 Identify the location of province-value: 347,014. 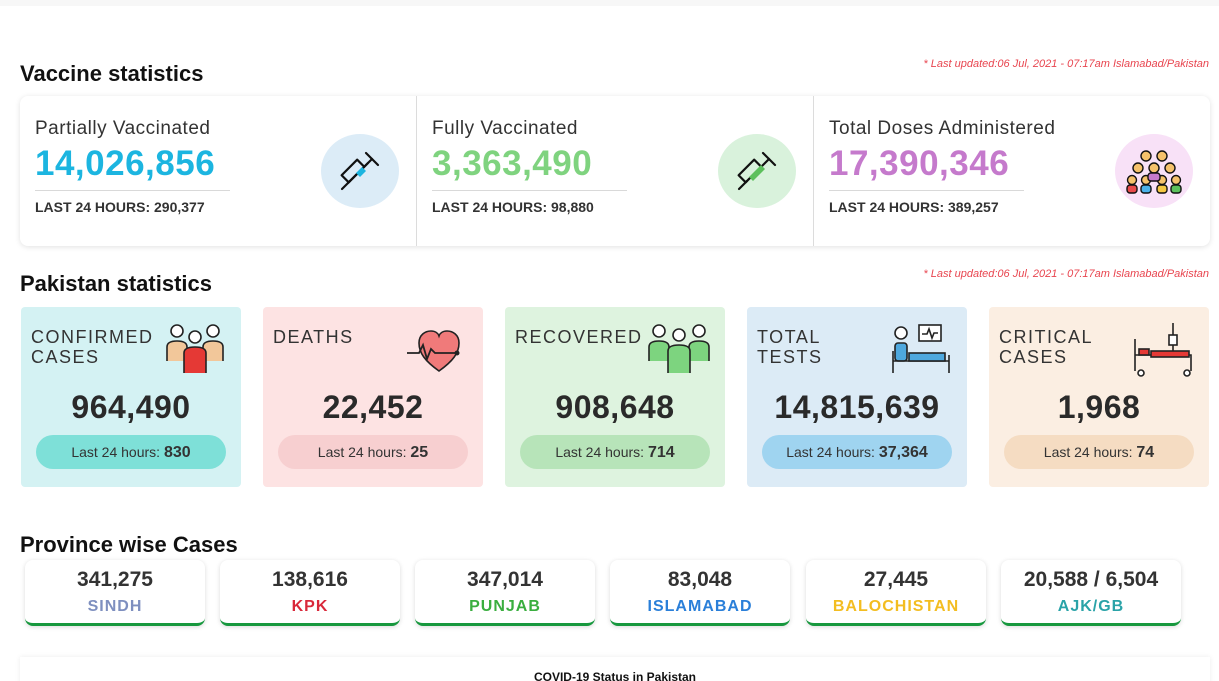
(505, 579).